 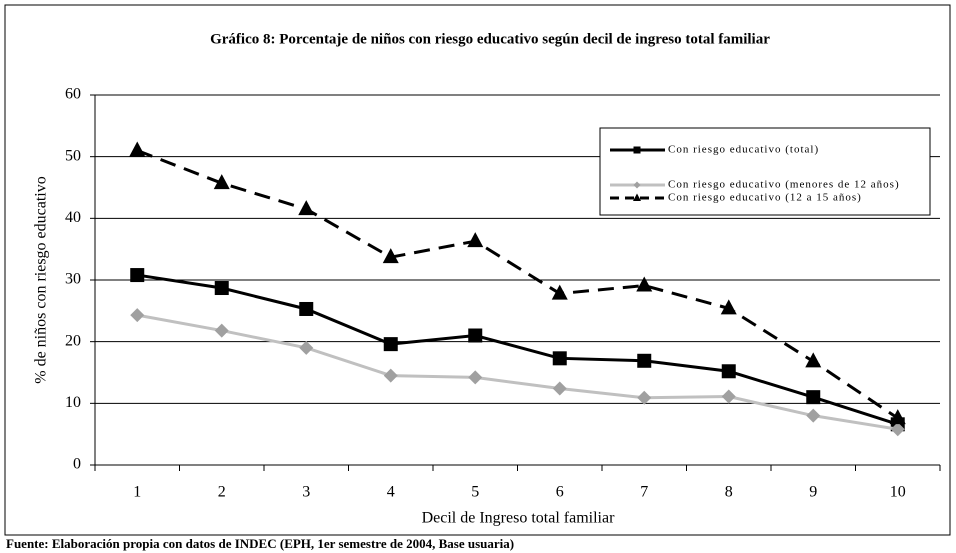 What do you see at coordinates (765, 198) in the screenshot?
I see `legend-label: Con riesgo educativo (12 a 15 años)` at bounding box center [765, 198].